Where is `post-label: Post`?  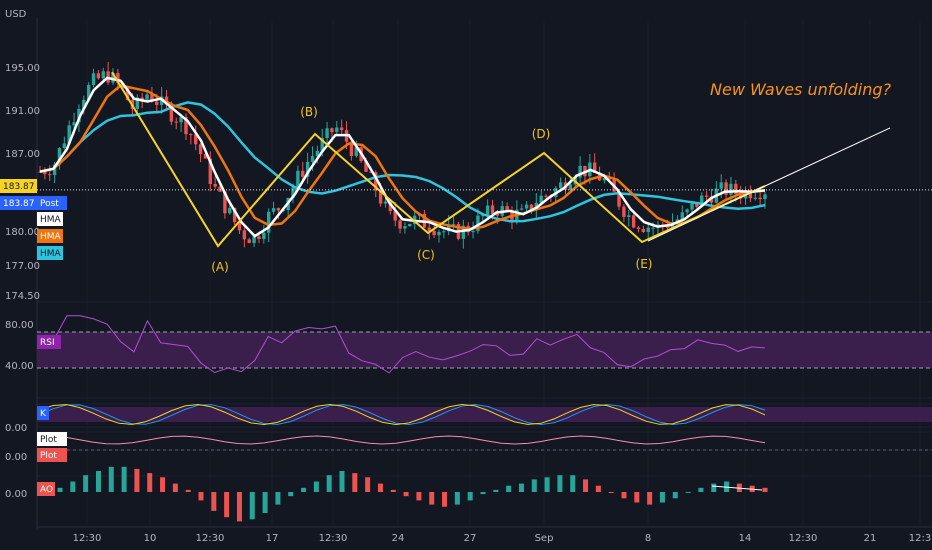 post-label: Post is located at coordinates (49, 204).